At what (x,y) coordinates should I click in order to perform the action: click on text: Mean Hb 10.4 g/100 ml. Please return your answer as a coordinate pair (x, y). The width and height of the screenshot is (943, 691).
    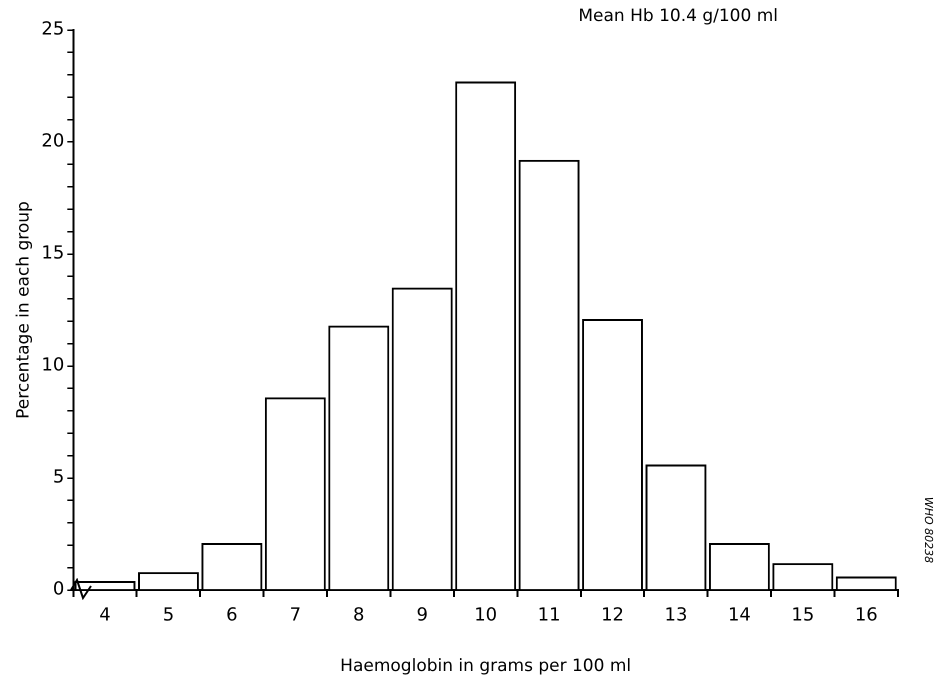
    Looking at the image, I should click on (678, 16).